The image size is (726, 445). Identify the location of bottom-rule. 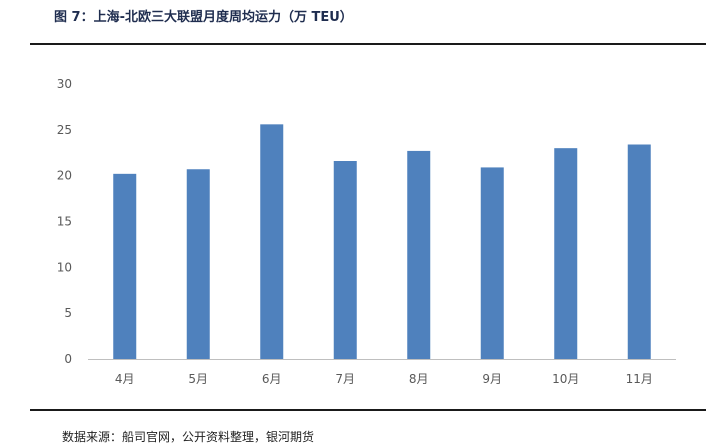
(368, 410).